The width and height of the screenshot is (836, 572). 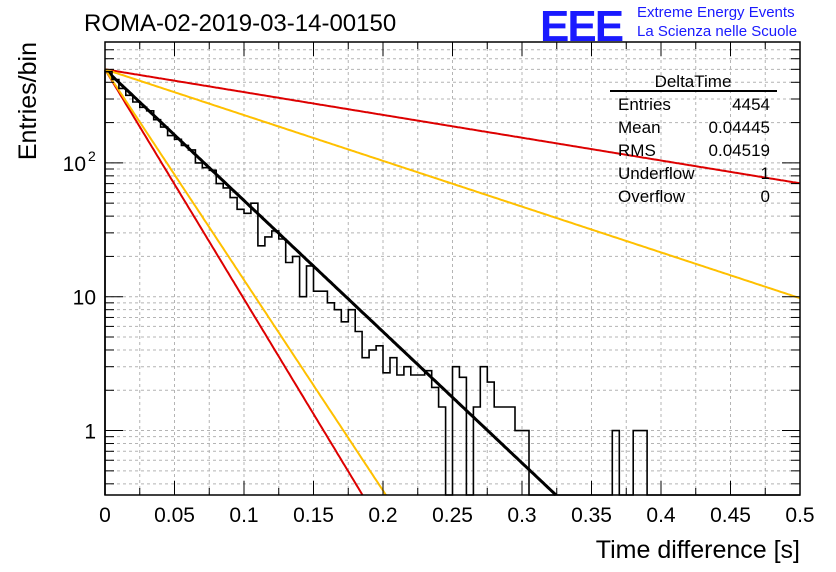 What do you see at coordinates (174, 515) in the screenshot?
I see `x-tick-label: 0.05` at bounding box center [174, 515].